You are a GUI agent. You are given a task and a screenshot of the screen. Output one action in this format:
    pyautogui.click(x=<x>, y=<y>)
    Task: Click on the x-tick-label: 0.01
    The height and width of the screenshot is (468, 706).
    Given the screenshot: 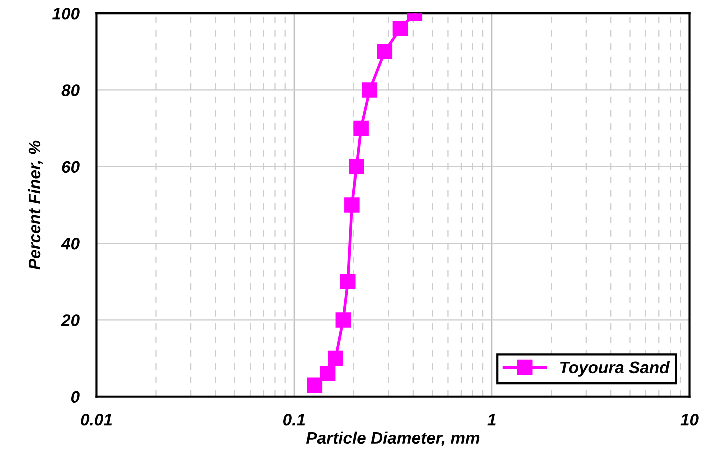 What is the action you would take?
    pyautogui.click(x=96, y=420)
    